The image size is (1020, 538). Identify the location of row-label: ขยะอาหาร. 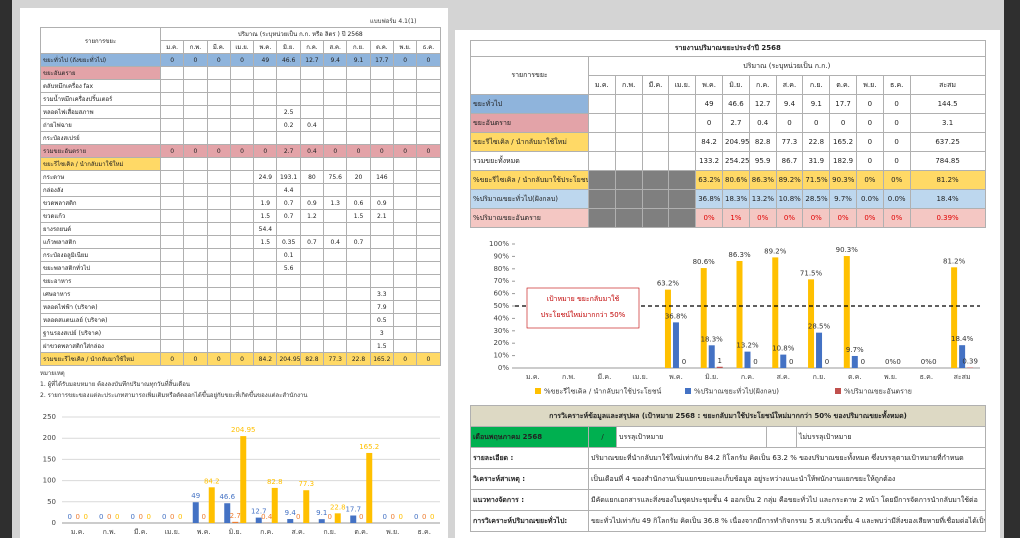
(100, 281).